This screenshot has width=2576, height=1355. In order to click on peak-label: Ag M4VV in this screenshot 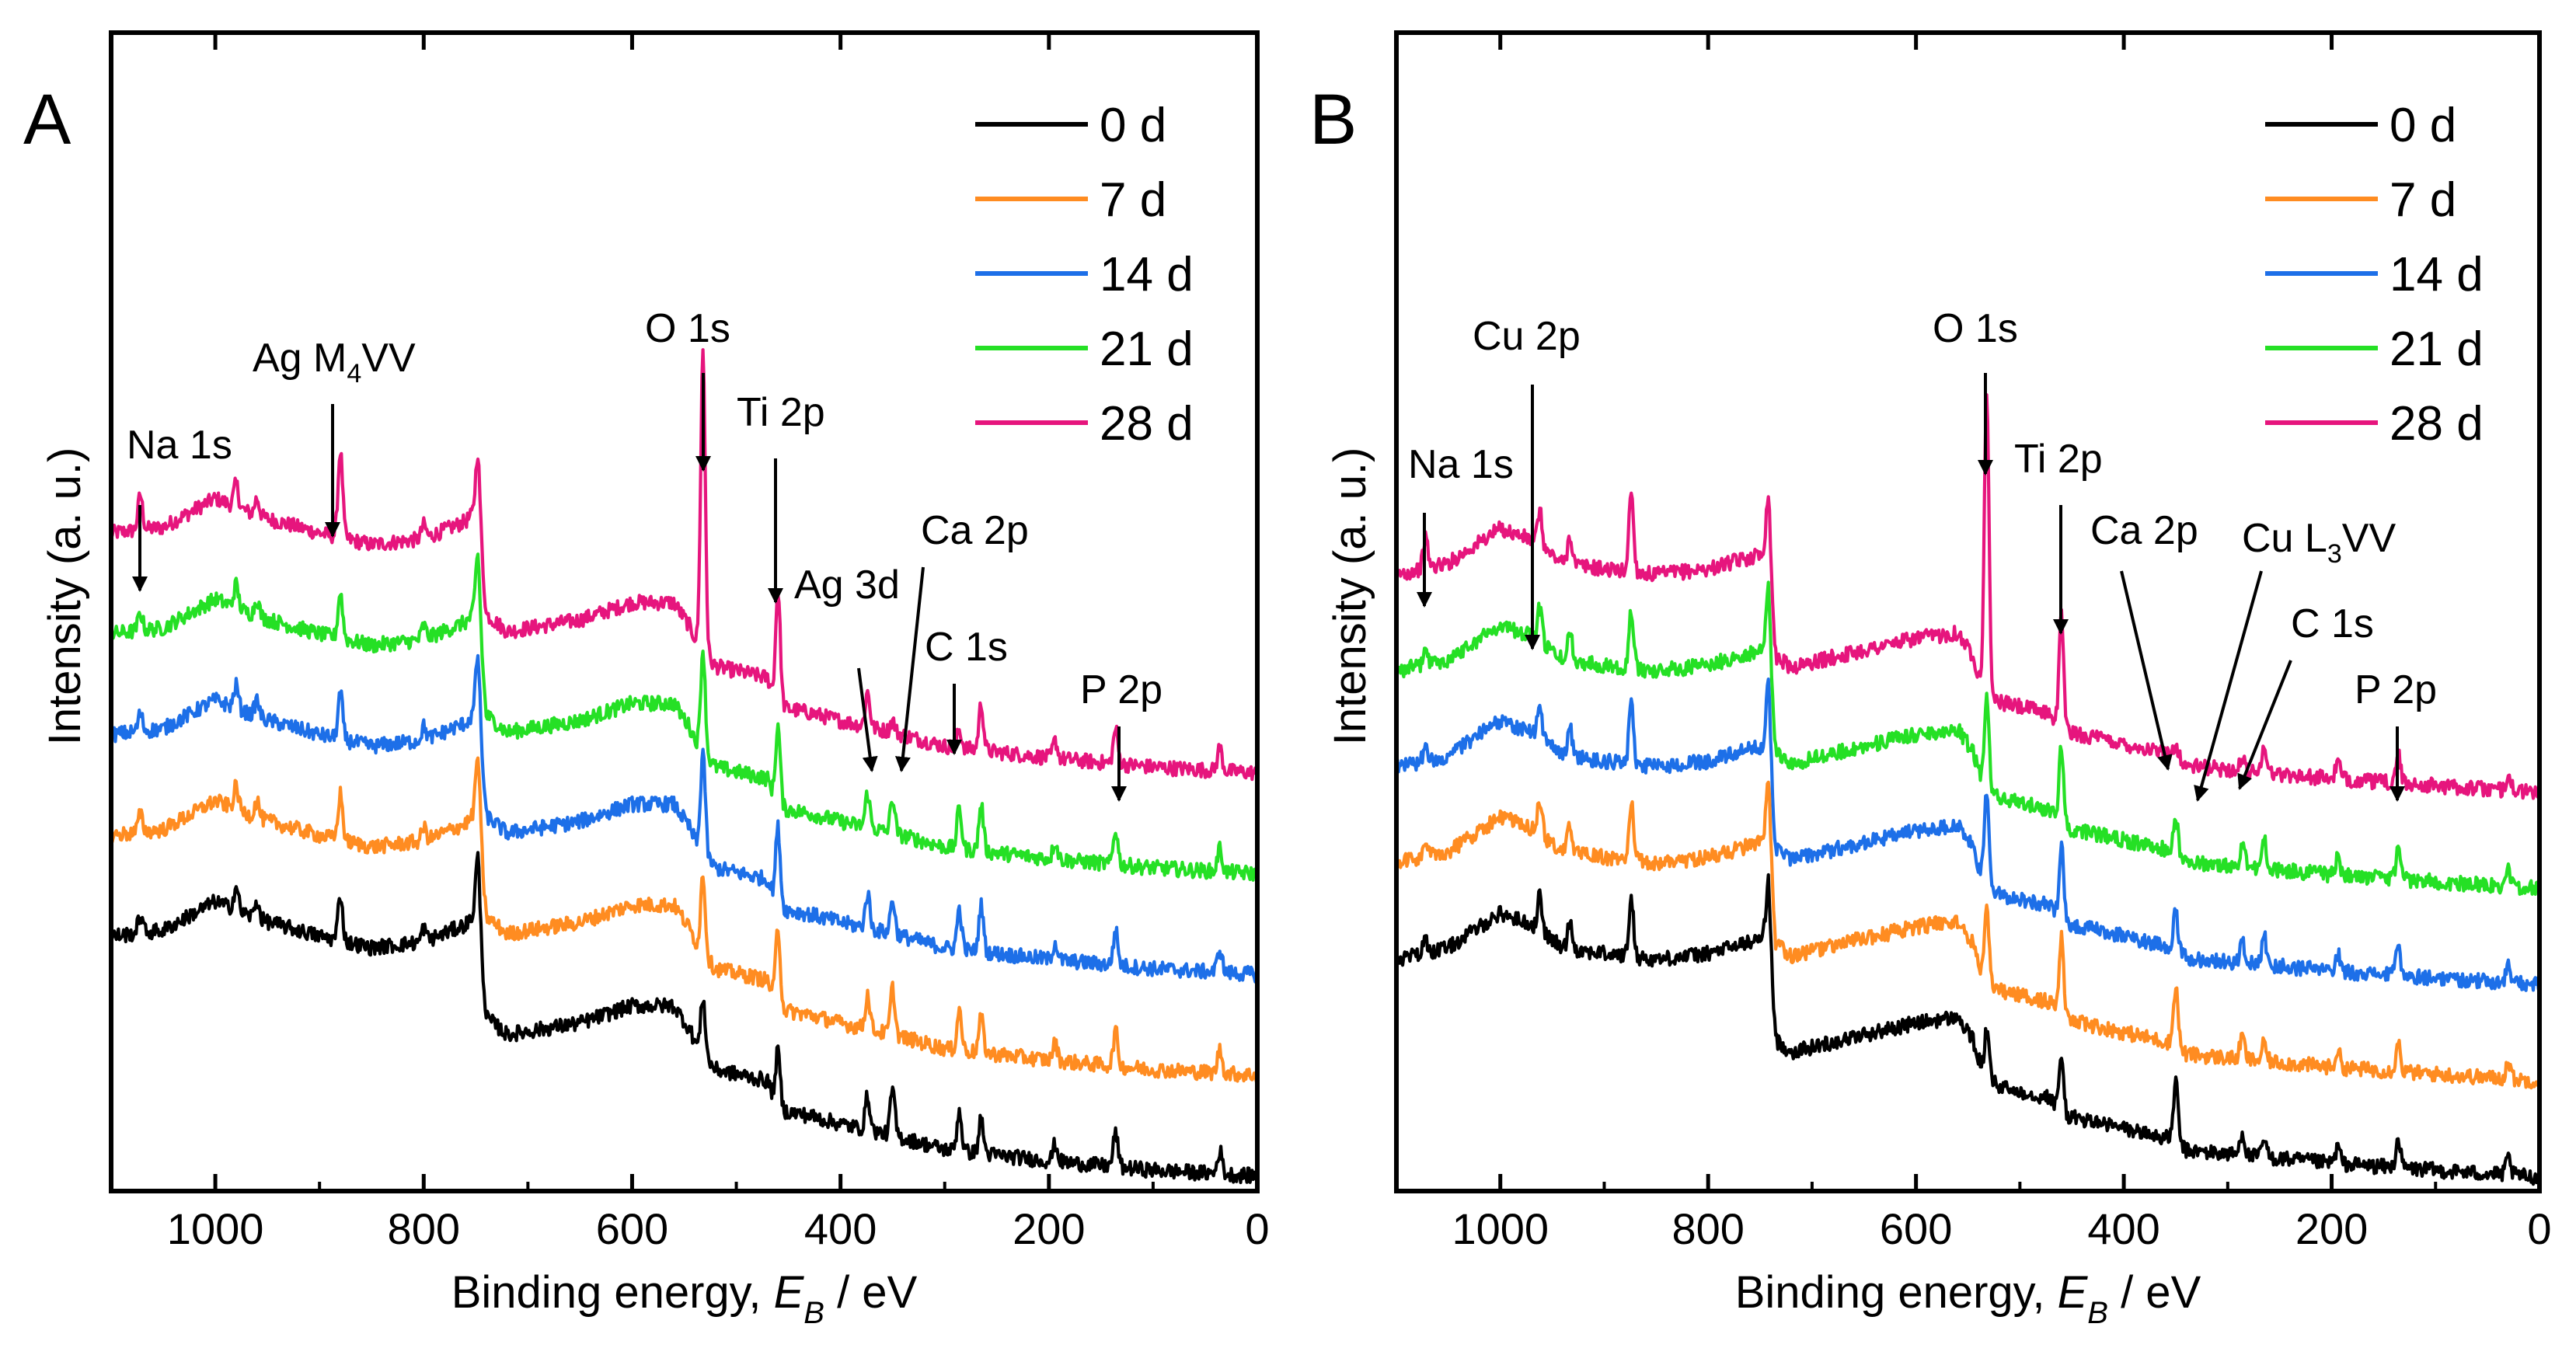, I will do `click(334, 362)`.